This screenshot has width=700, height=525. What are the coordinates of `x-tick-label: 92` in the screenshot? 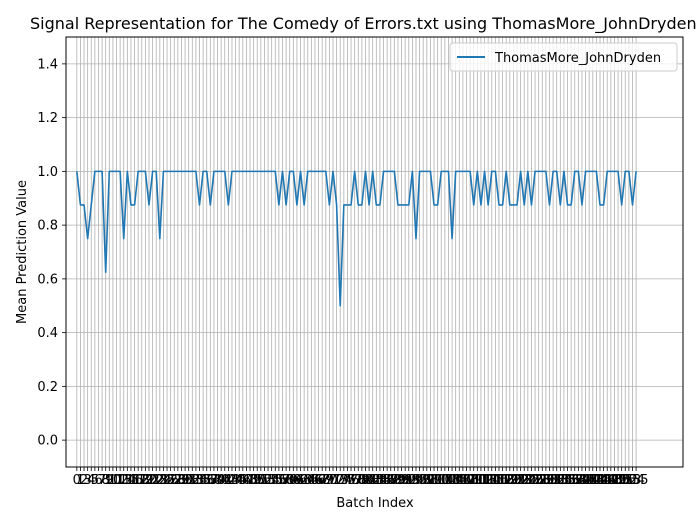 It's located at (409, 480).